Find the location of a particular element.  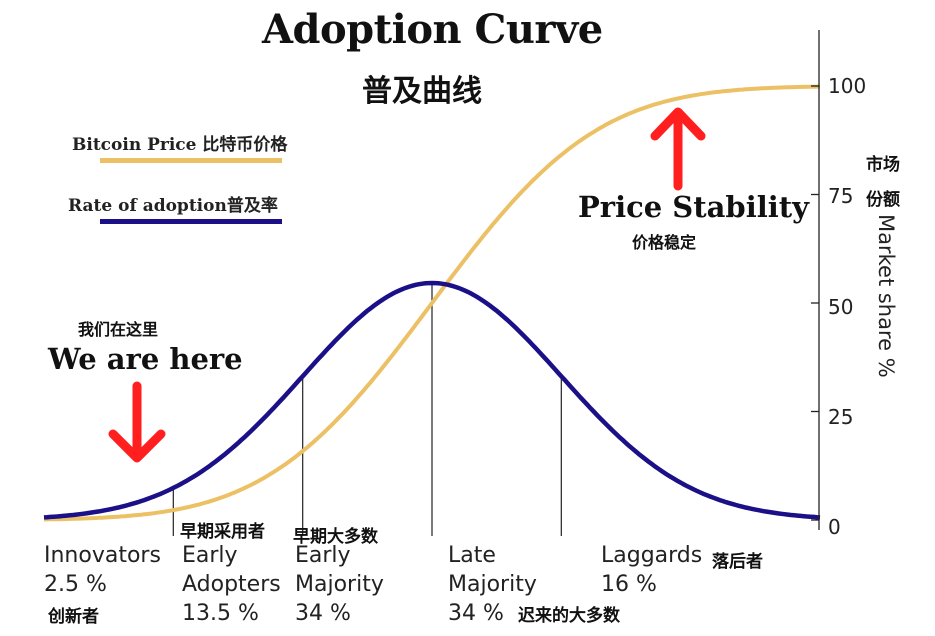

segment-early-adopters: Early Adopters 13.5 % is located at coordinates (231, 584).